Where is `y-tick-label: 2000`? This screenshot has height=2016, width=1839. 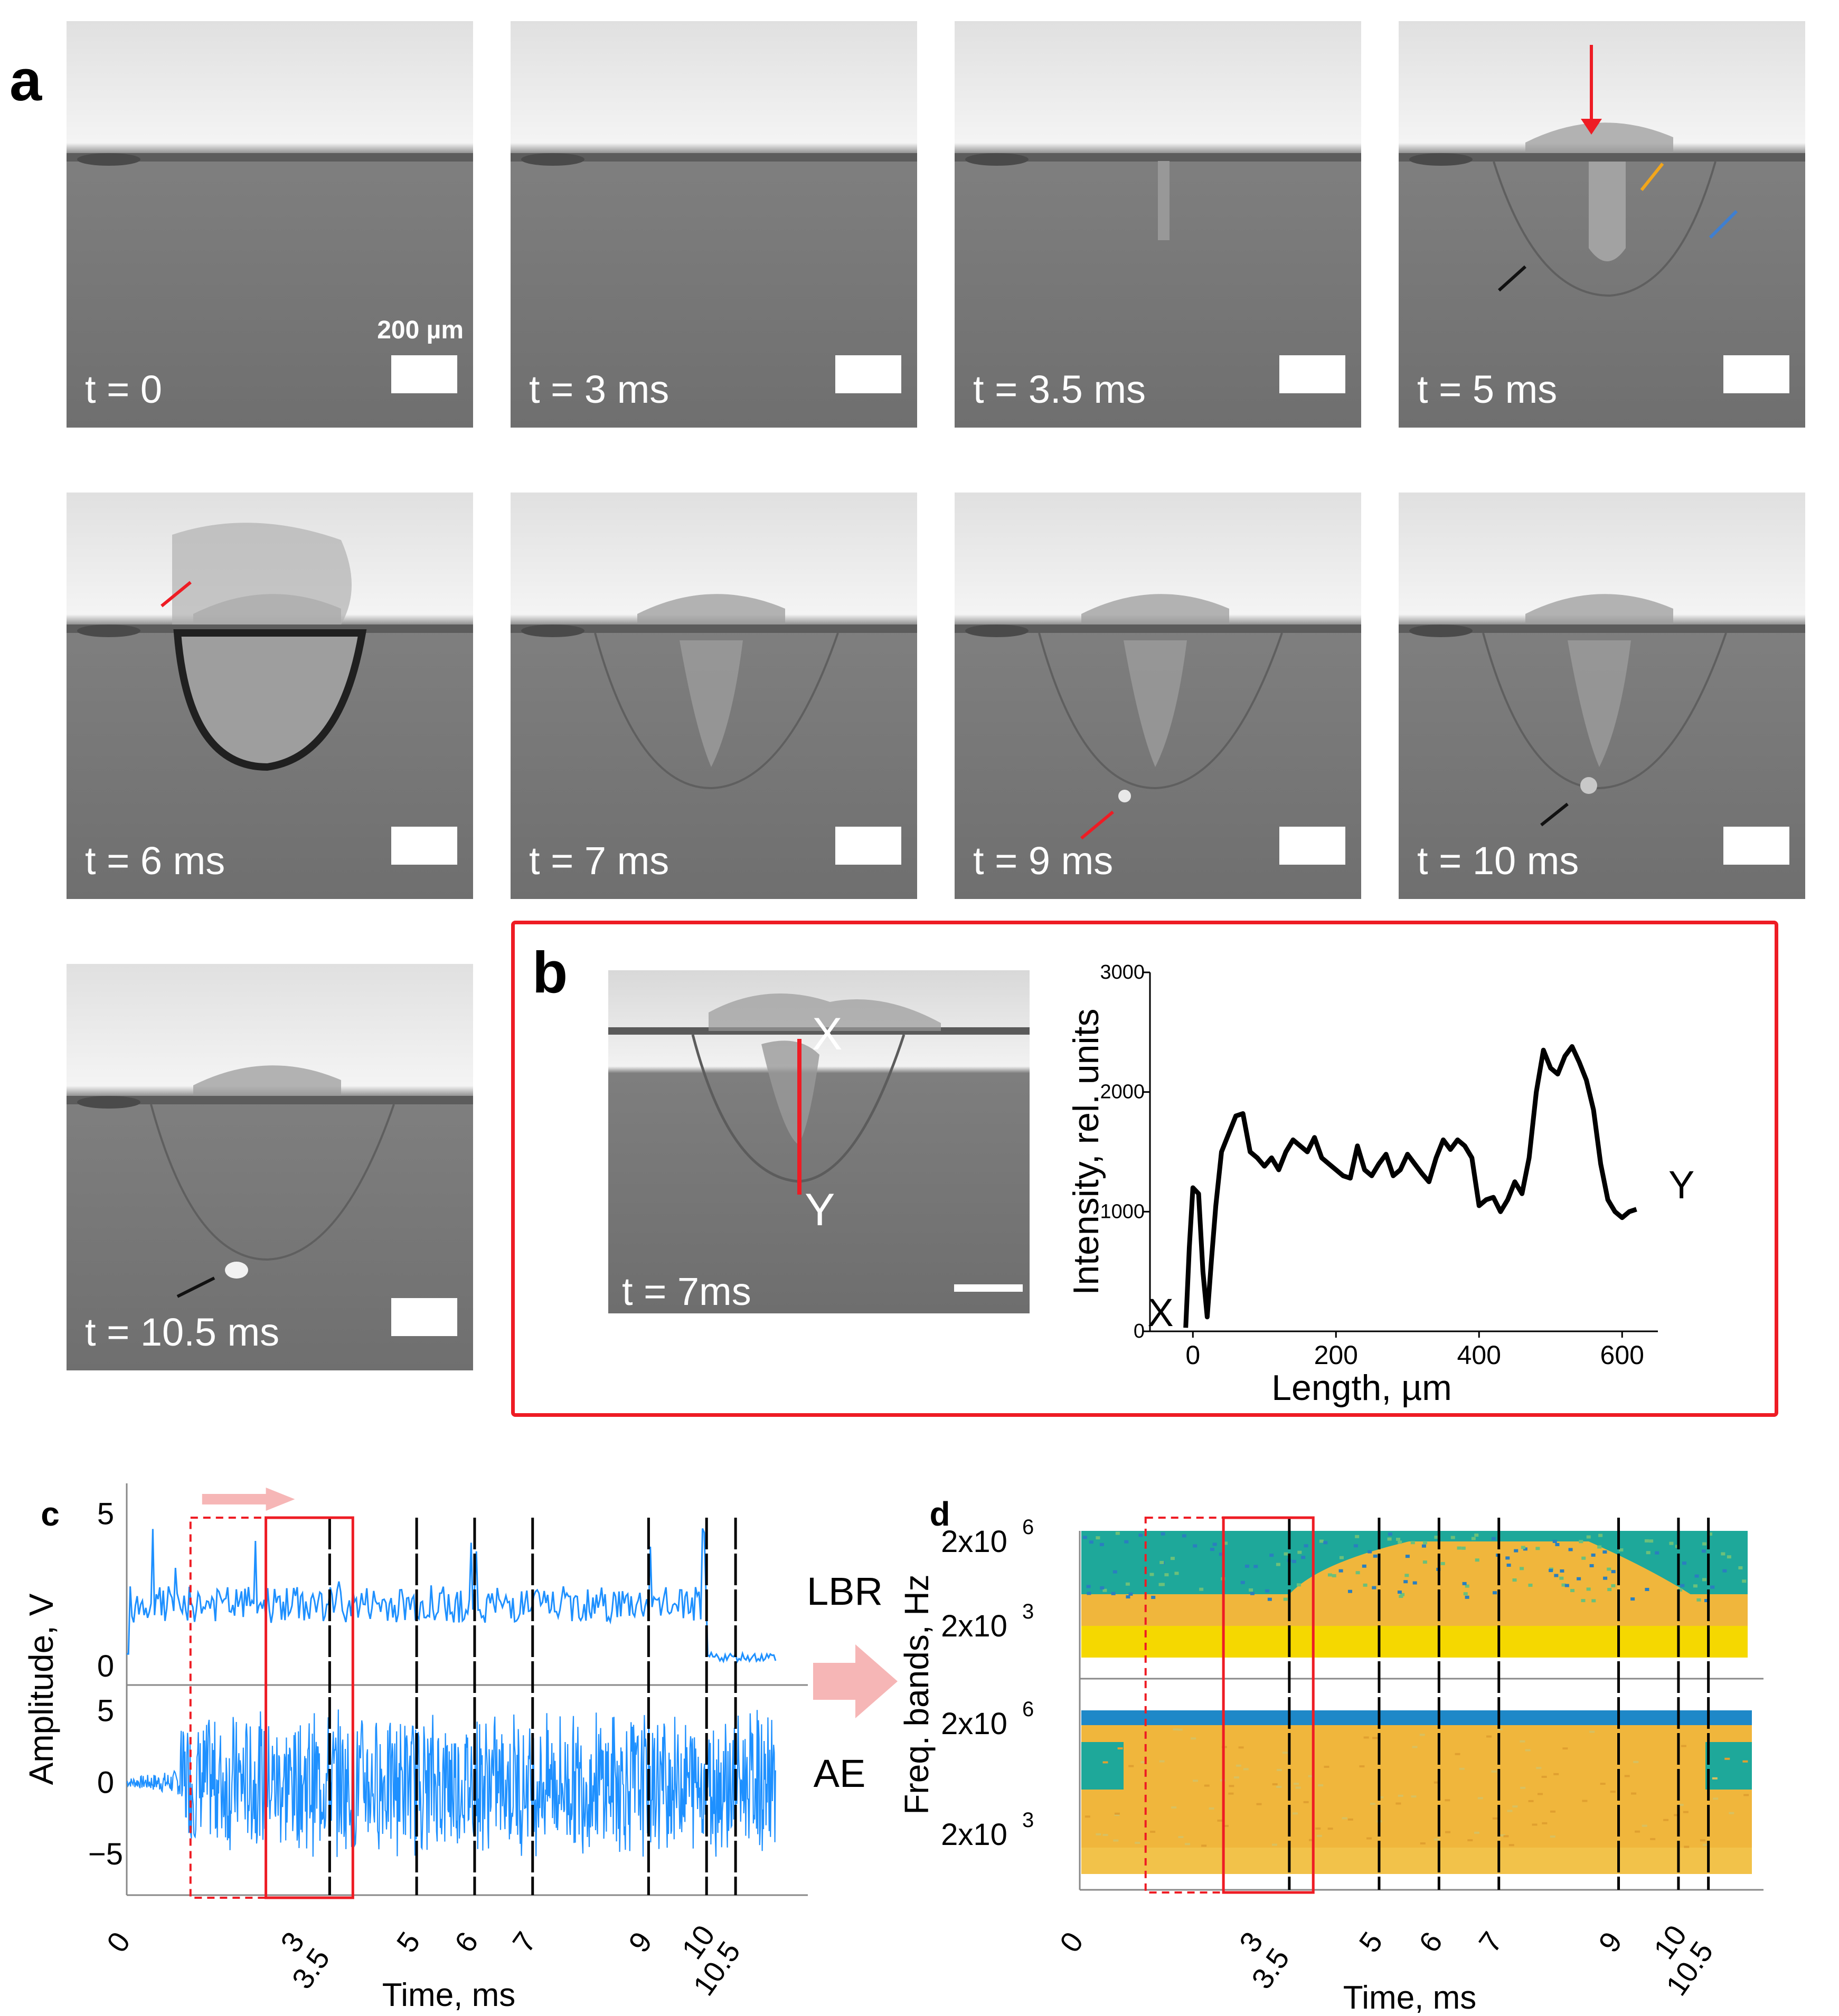 y-tick-label: 2000 is located at coordinates (1122, 1092).